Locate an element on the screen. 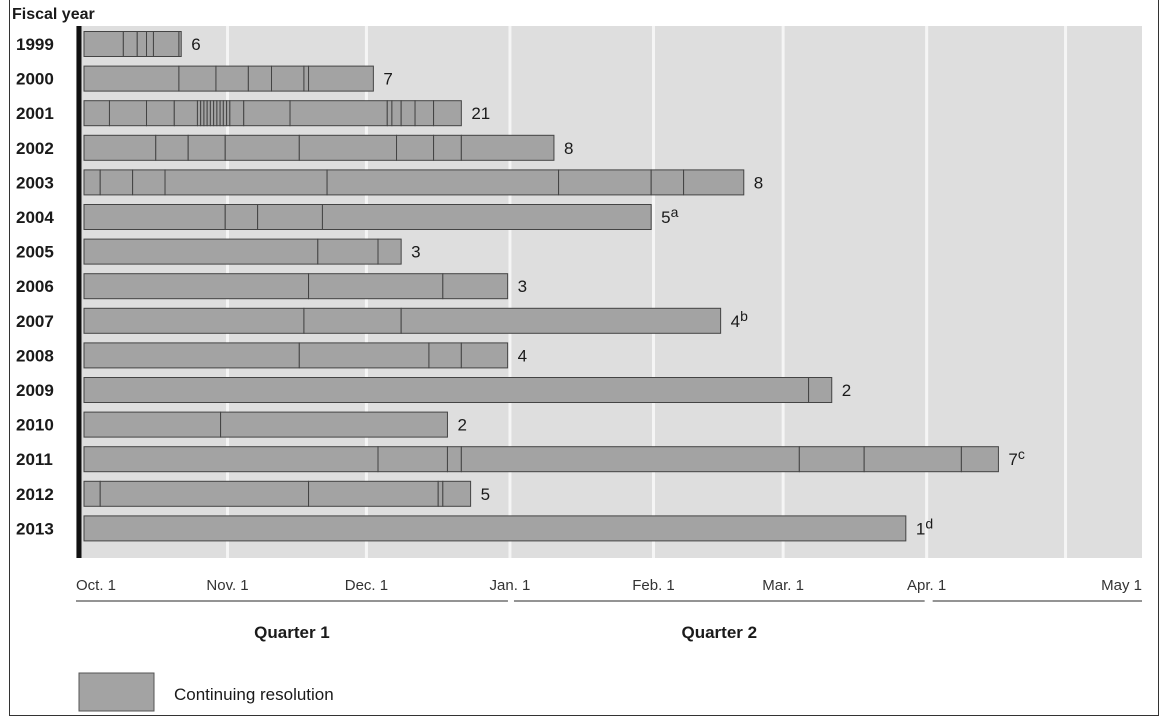 Image resolution: width=1160 pixels, height=717 pixels. bar-count-label: 3 is located at coordinates (522, 286).